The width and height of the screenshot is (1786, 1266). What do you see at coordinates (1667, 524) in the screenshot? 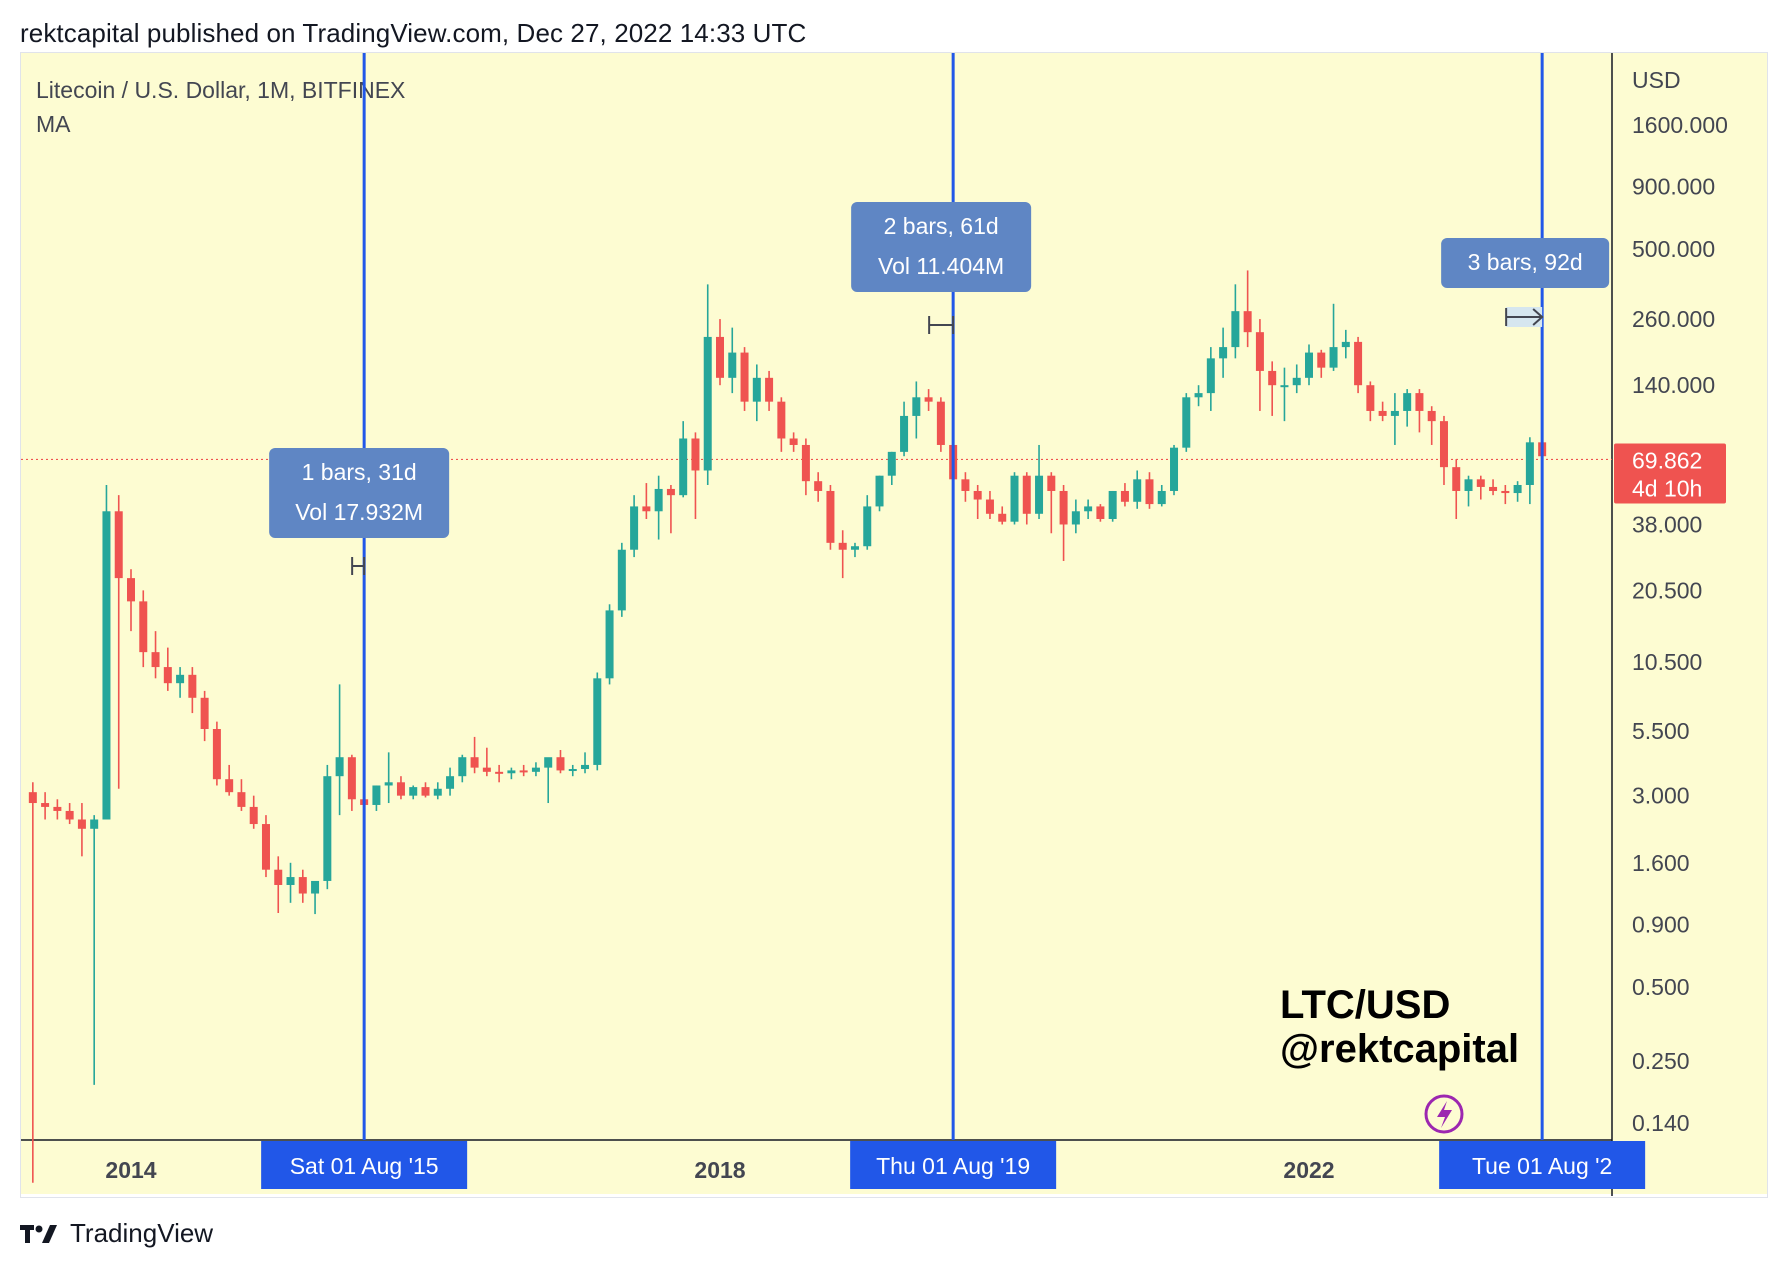
I see `y-tick-label: 38.000` at bounding box center [1667, 524].